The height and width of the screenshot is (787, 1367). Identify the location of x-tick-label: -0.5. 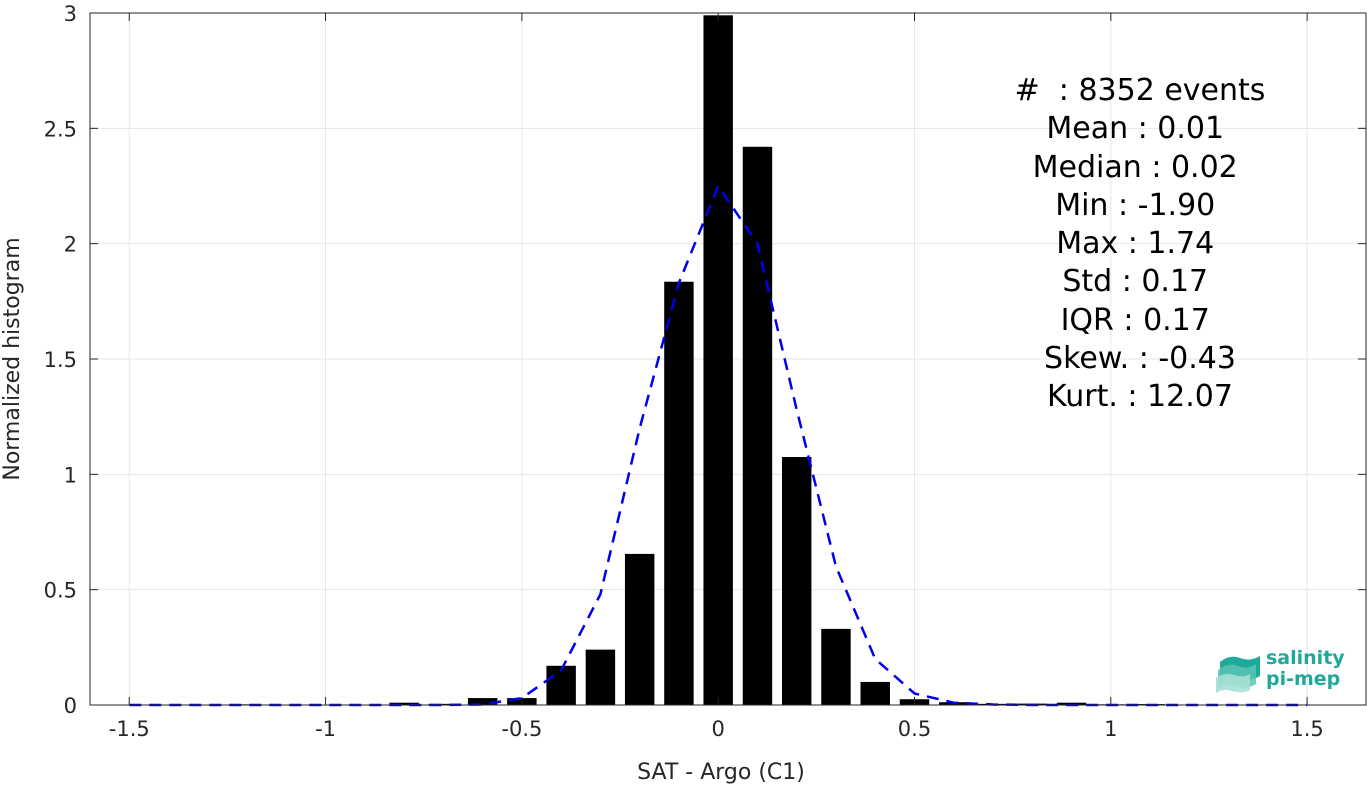
(521, 729).